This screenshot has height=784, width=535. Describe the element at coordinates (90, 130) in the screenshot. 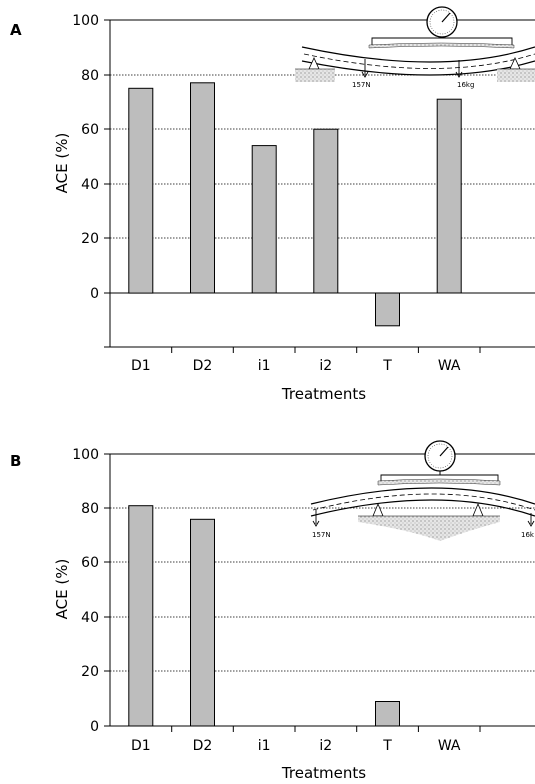

I see `y-tick-label-a-60: 60` at that location.